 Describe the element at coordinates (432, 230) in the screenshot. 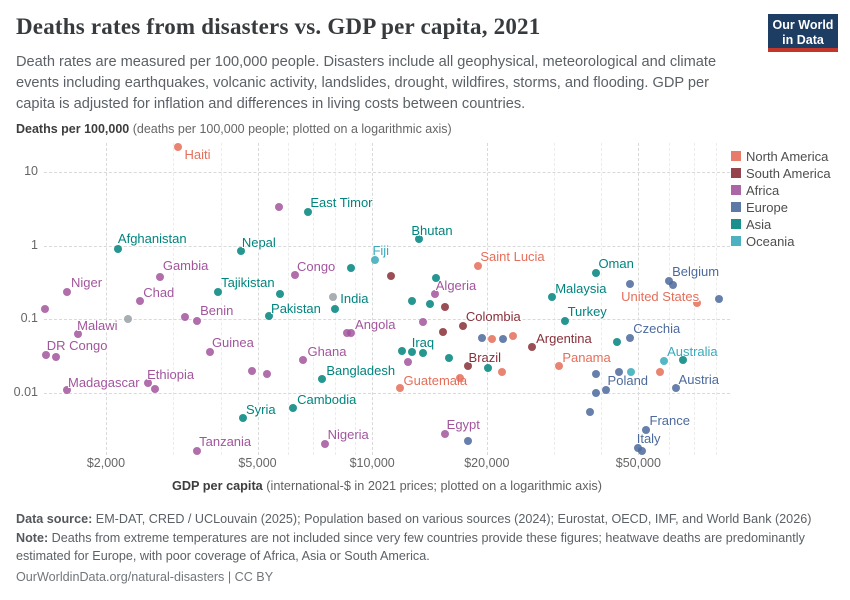

I see `data-point-label: Bhutan` at that location.